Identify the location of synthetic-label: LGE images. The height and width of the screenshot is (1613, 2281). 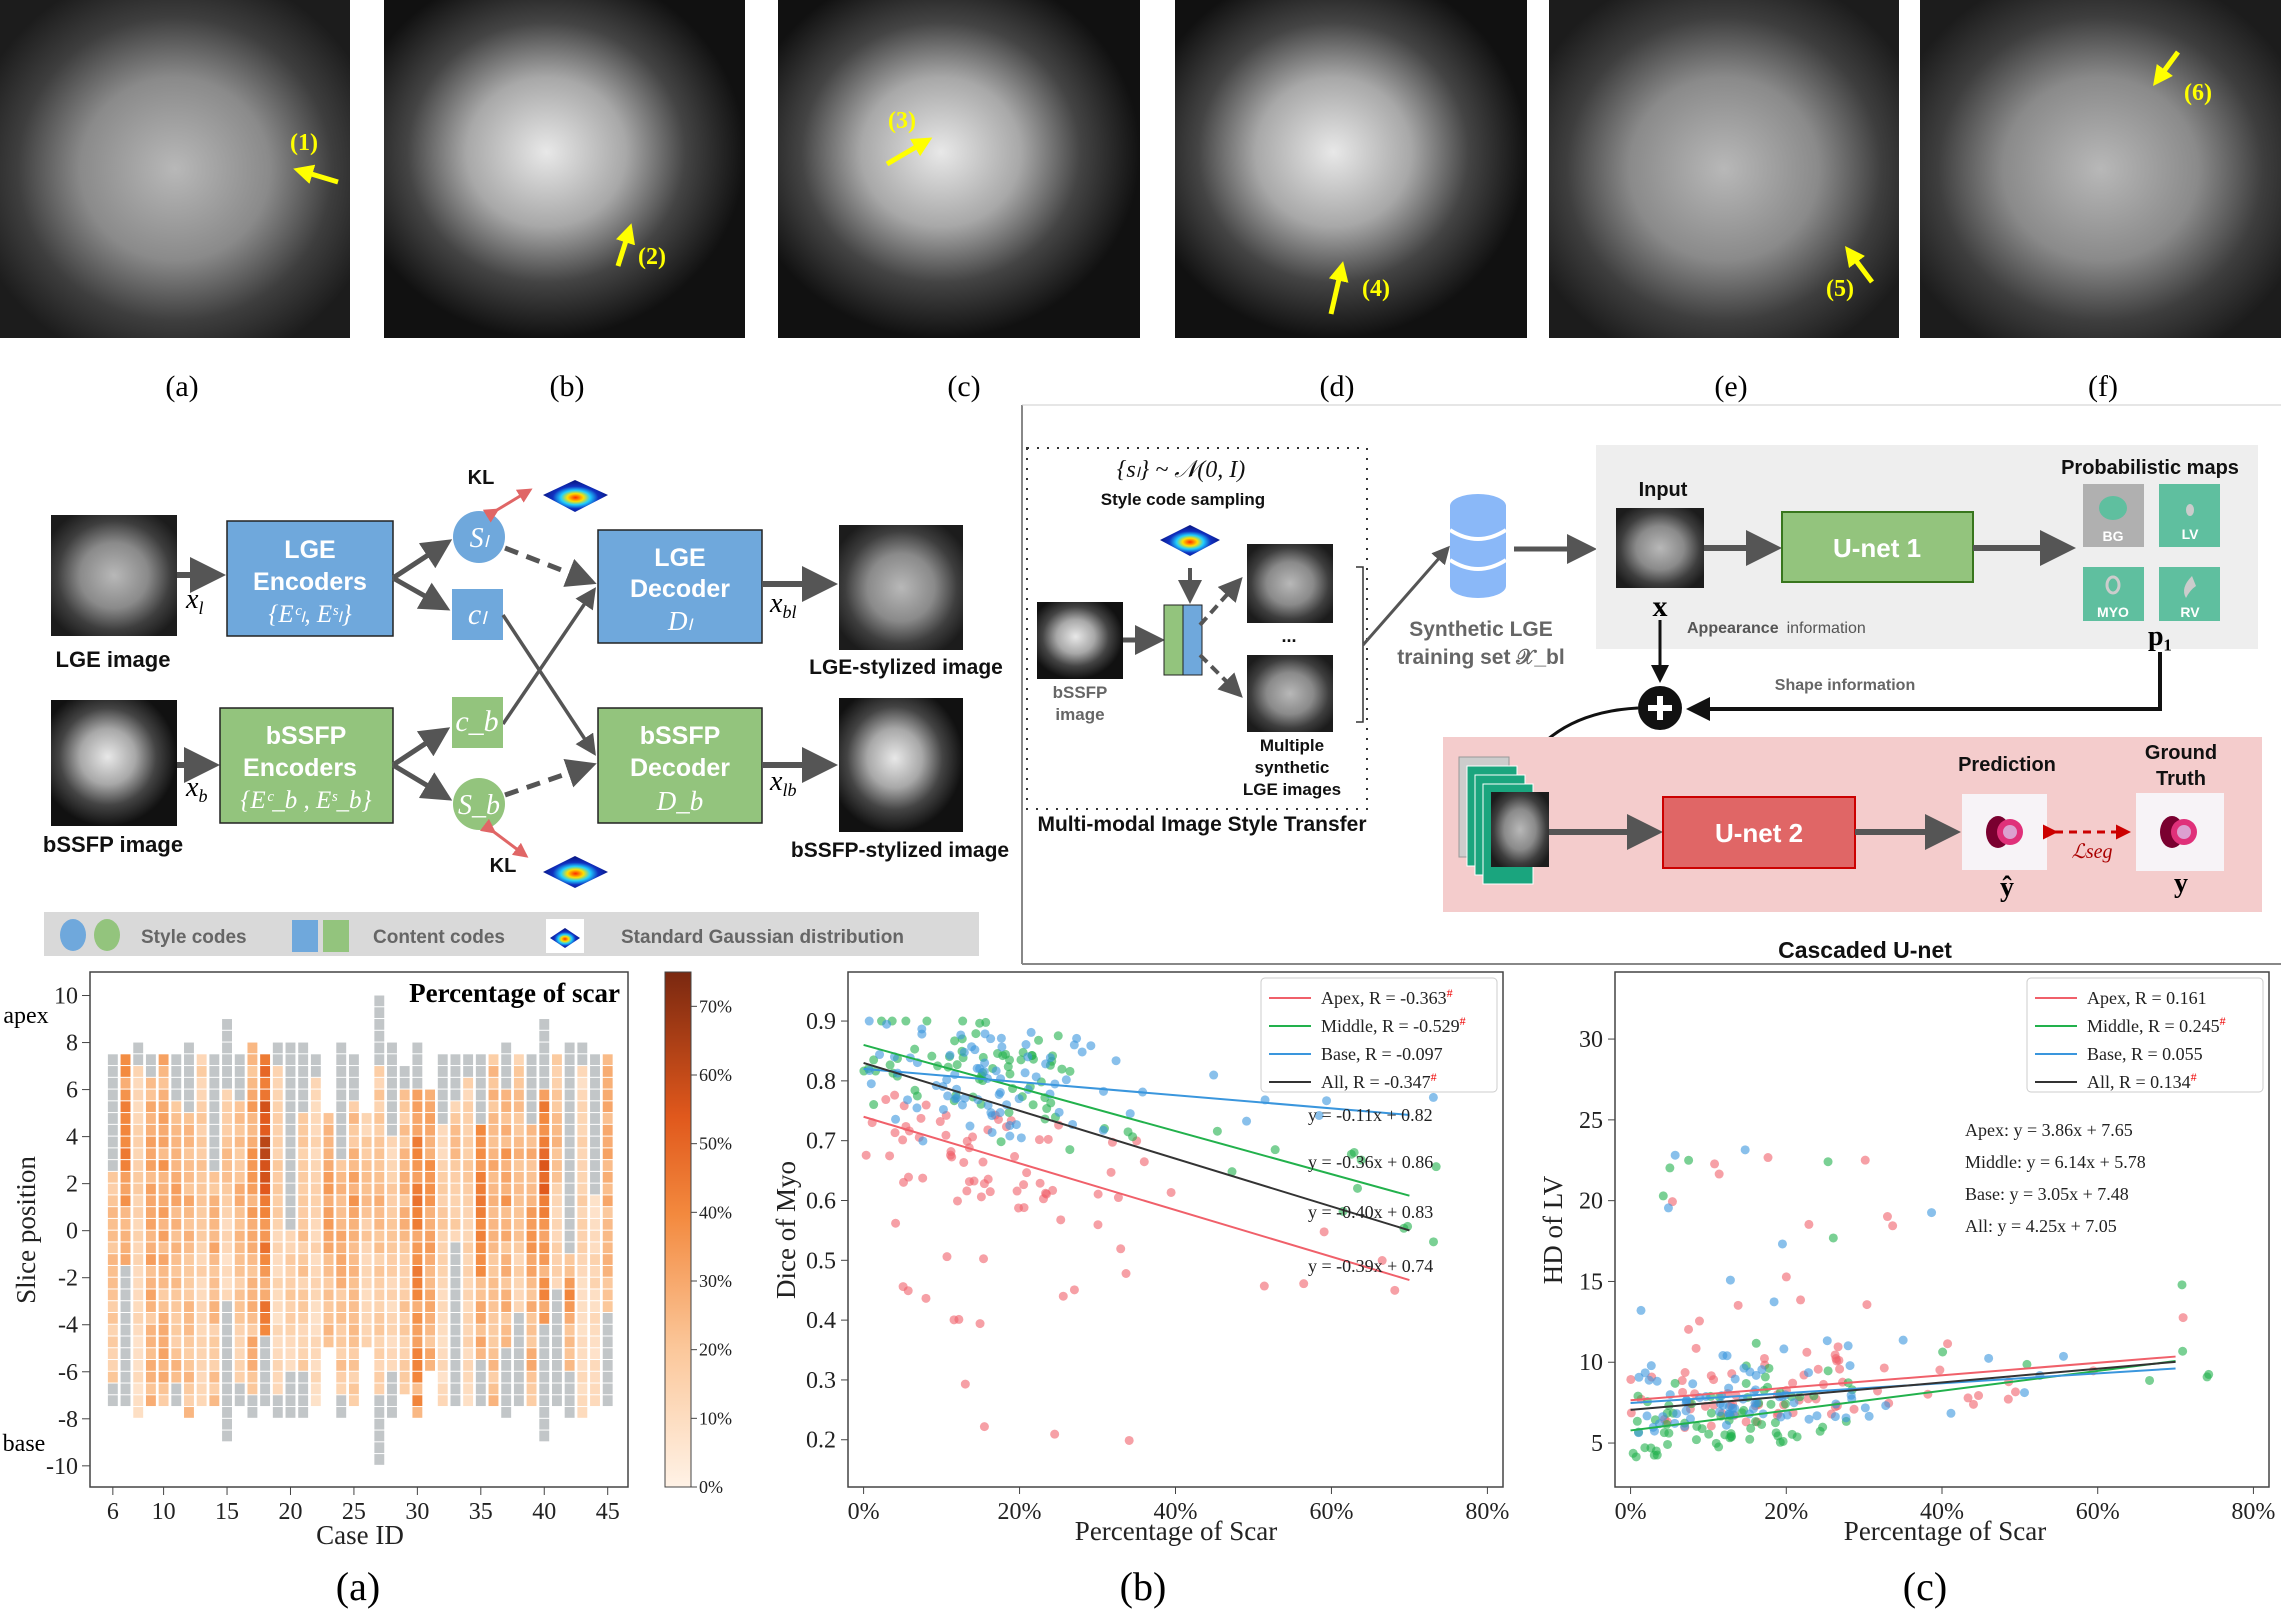
(1292, 789).